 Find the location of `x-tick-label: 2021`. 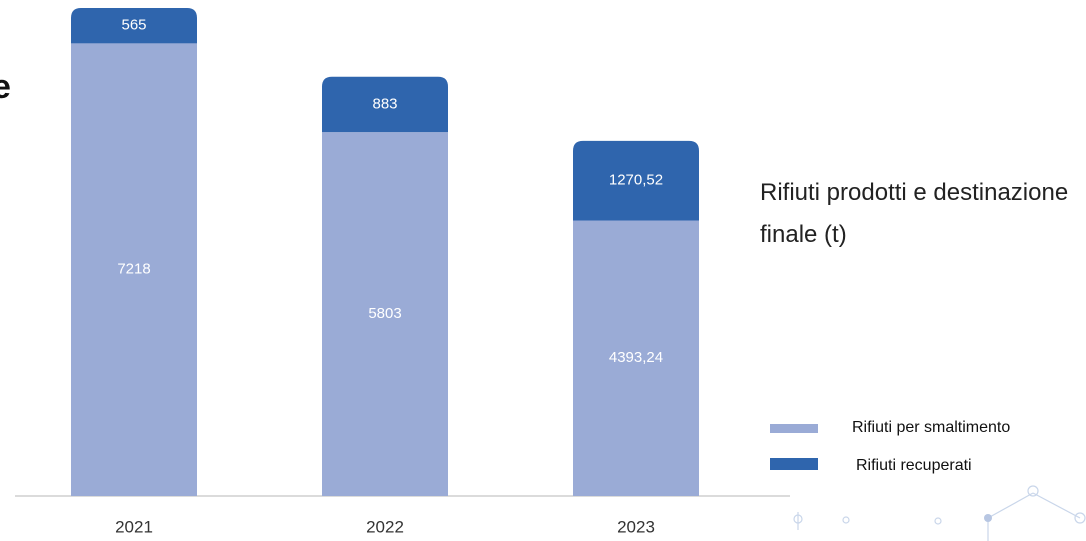

x-tick-label: 2021 is located at coordinates (134, 526).